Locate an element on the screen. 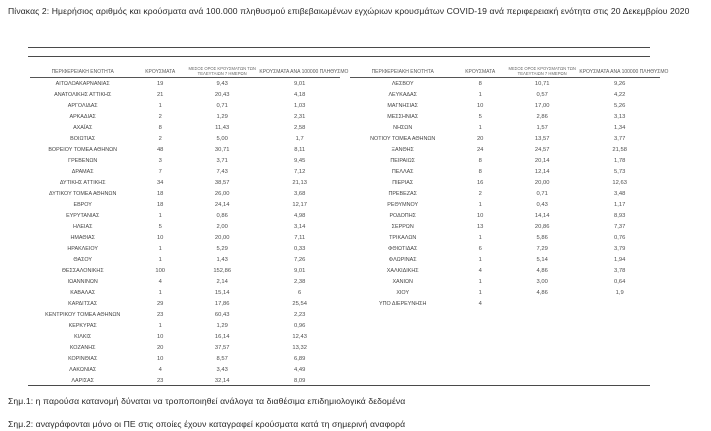 The height and width of the screenshot is (431, 711). per100k-value: 3,13 is located at coordinates (620, 116).